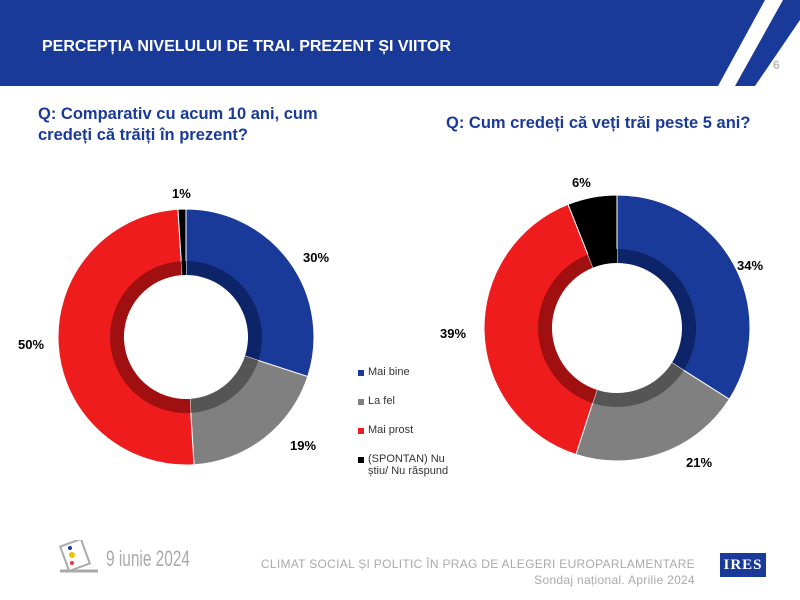  Describe the element at coordinates (316, 257) in the screenshot. I see `data-label: 30%` at that location.